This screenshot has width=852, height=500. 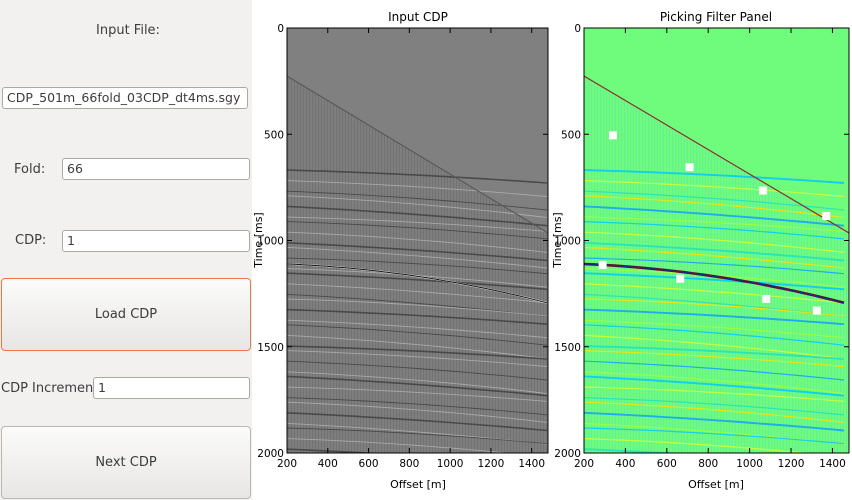 What do you see at coordinates (667, 464) in the screenshot?
I see `picking-filter-x-tick-label: 600` at bounding box center [667, 464].